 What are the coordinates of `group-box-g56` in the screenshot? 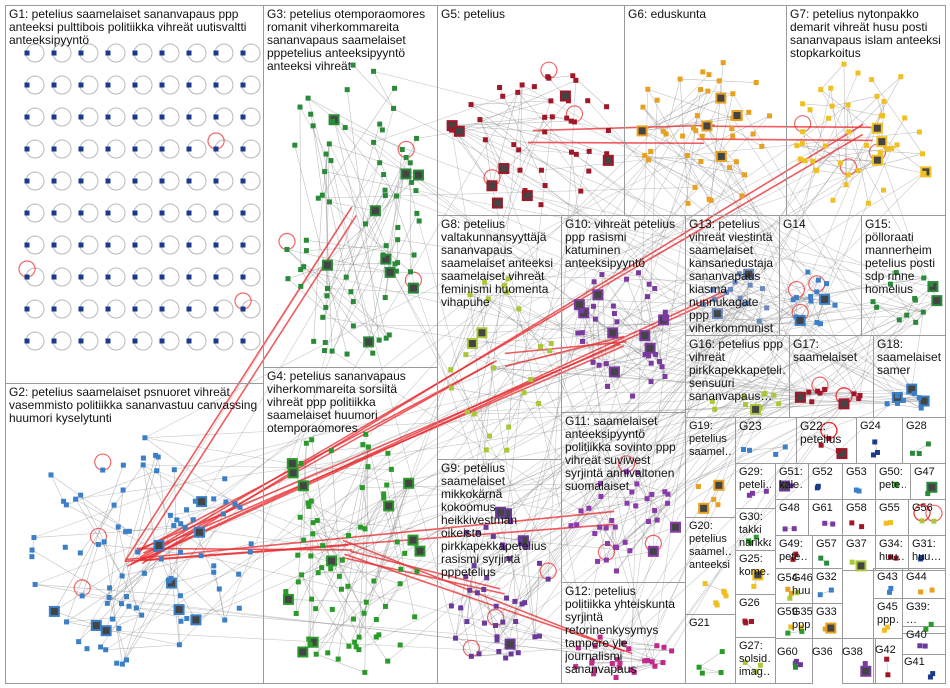 It's located at (927, 517).